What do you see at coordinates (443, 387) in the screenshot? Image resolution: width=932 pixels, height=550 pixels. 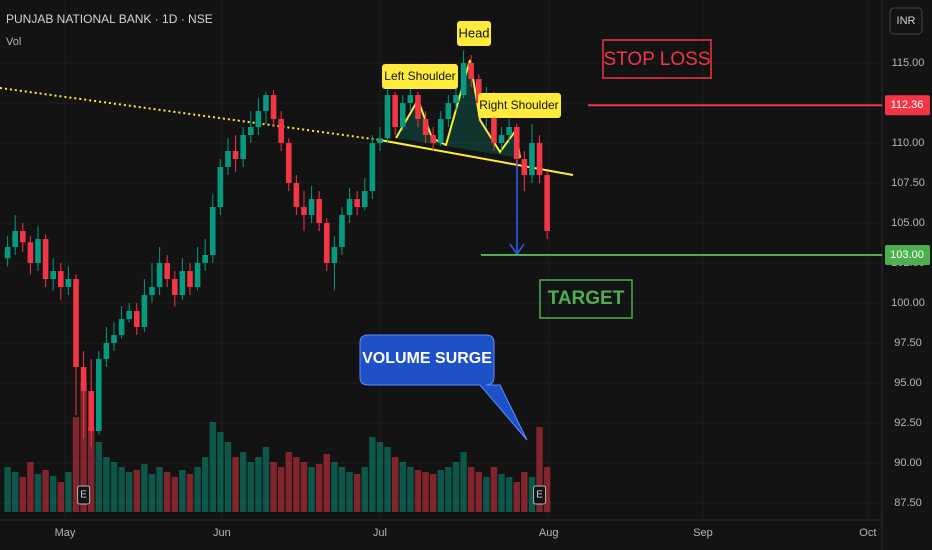 I see `volume-surge-callout` at bounding box center [443, 387].